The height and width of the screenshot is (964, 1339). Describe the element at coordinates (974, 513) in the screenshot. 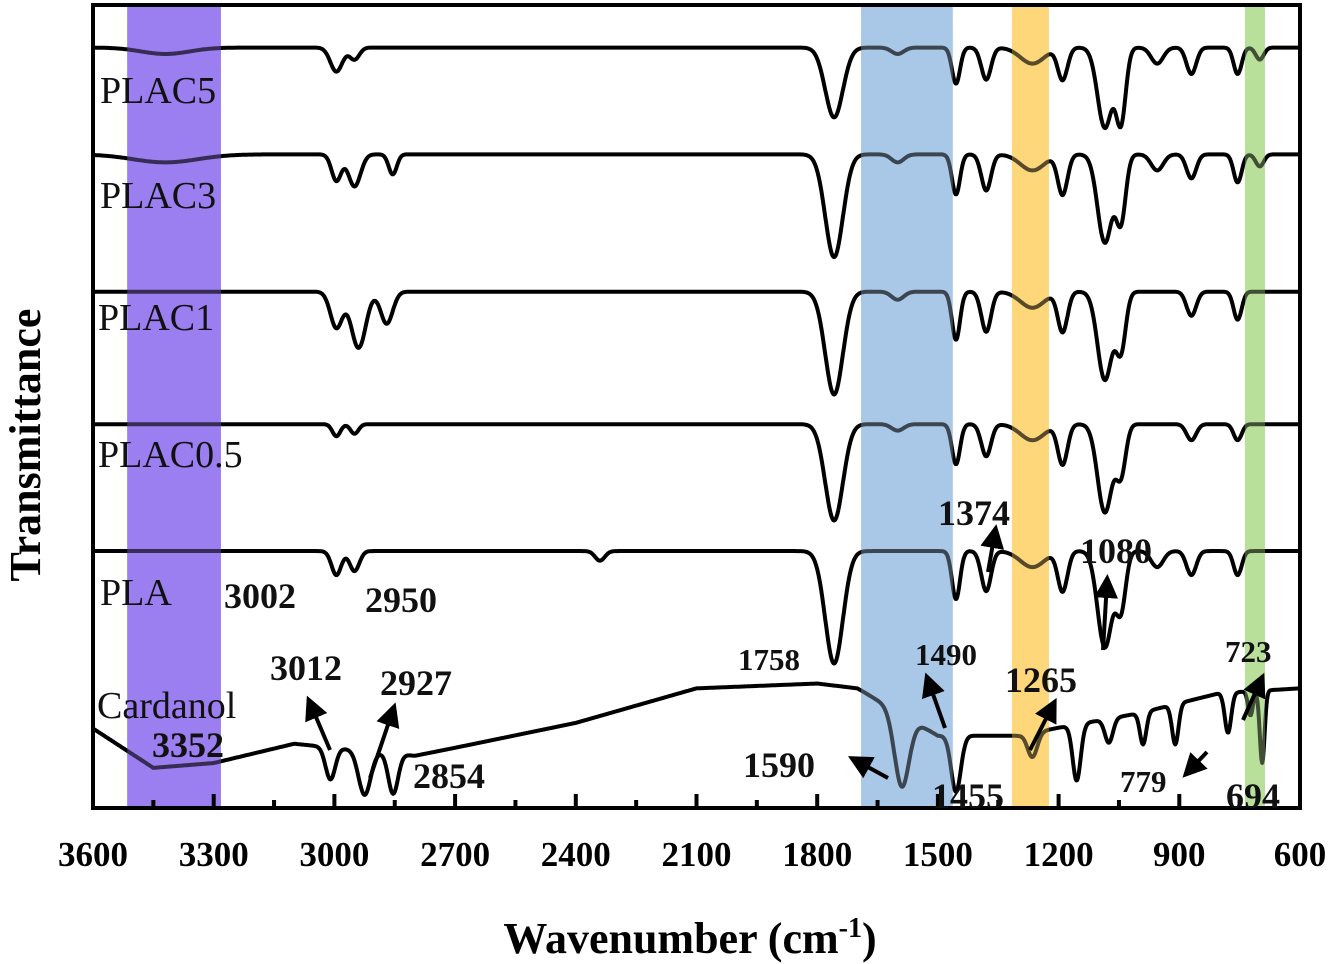

I see `annotation-1374: 1374` at that location.